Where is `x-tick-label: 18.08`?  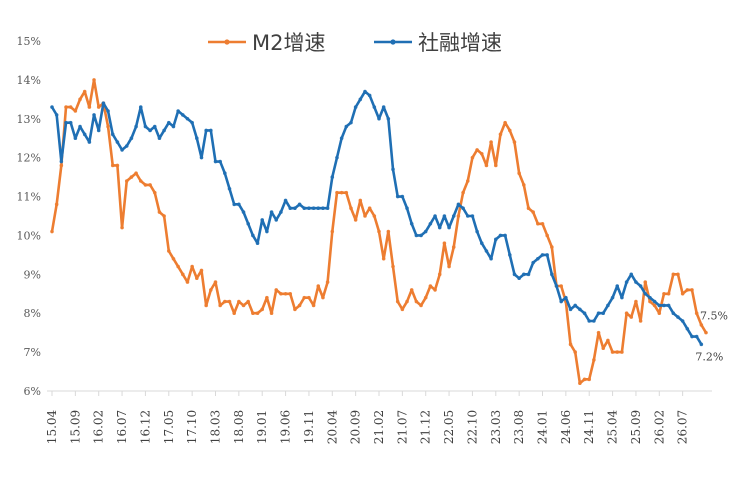 x-tick-label: 18.08 is located at coordinates (239, 427).